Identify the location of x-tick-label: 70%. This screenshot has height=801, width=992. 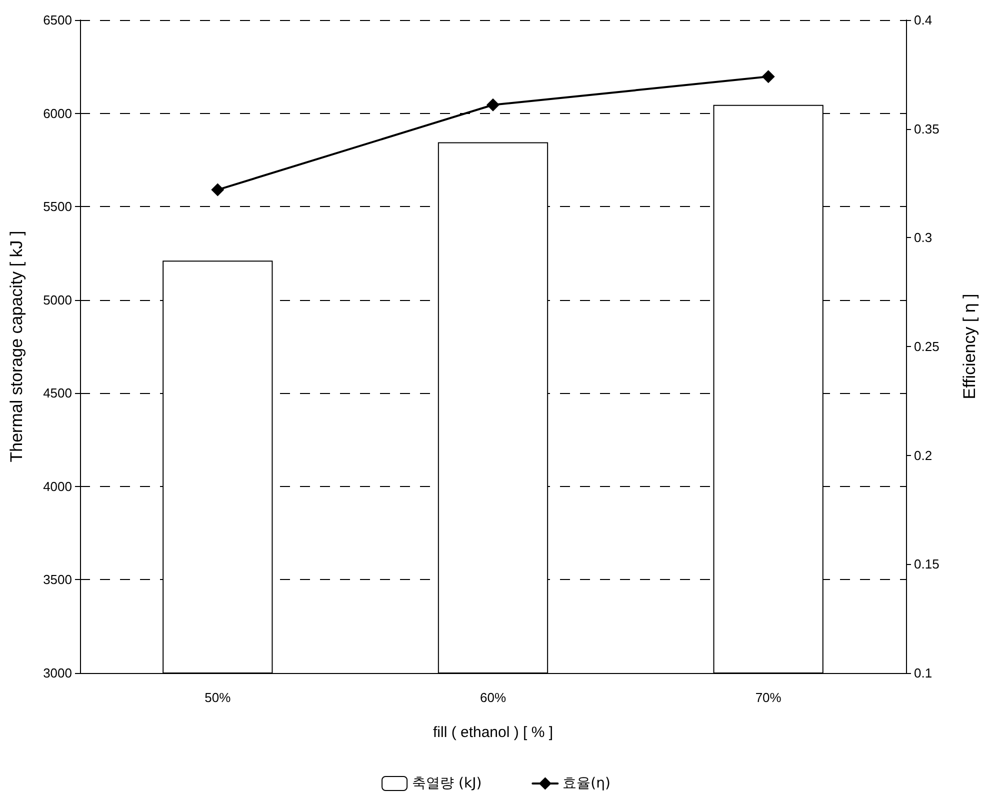
(768, 697).